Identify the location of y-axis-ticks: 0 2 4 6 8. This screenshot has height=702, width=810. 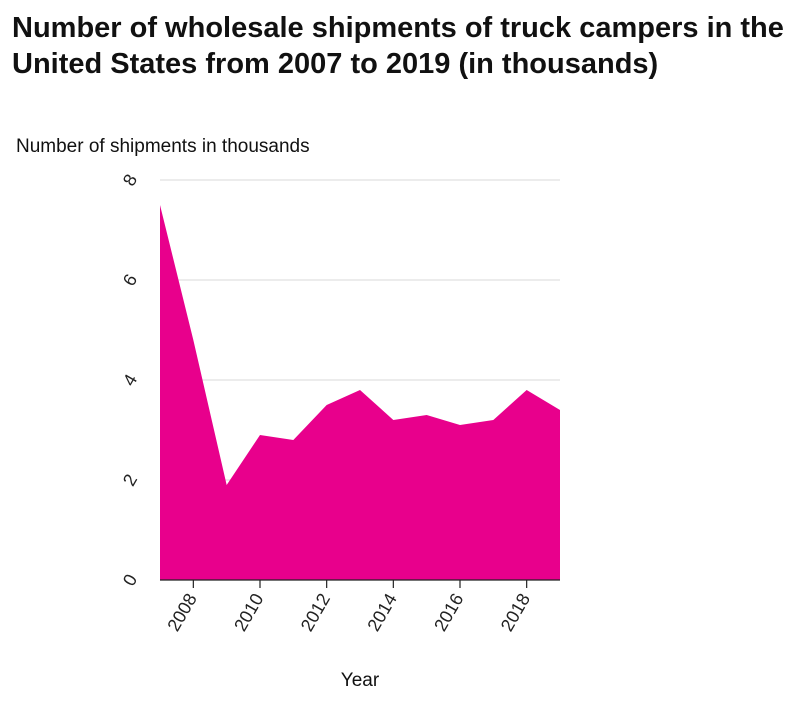
(130, 380).